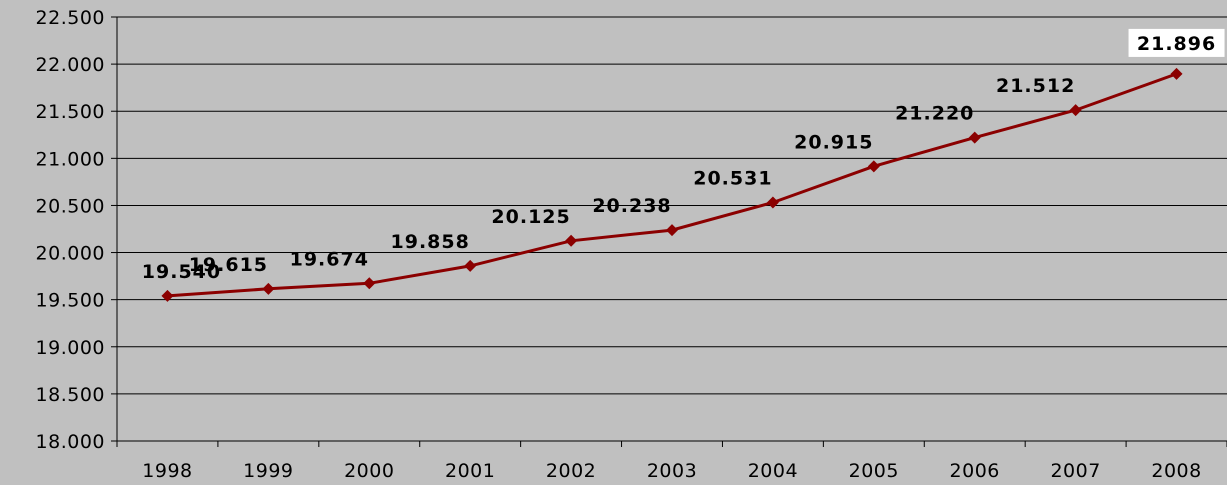 The height and width of the screenshot is (485, 1227). I want to click on y-tick-label: 21.000, so click(70, 159).